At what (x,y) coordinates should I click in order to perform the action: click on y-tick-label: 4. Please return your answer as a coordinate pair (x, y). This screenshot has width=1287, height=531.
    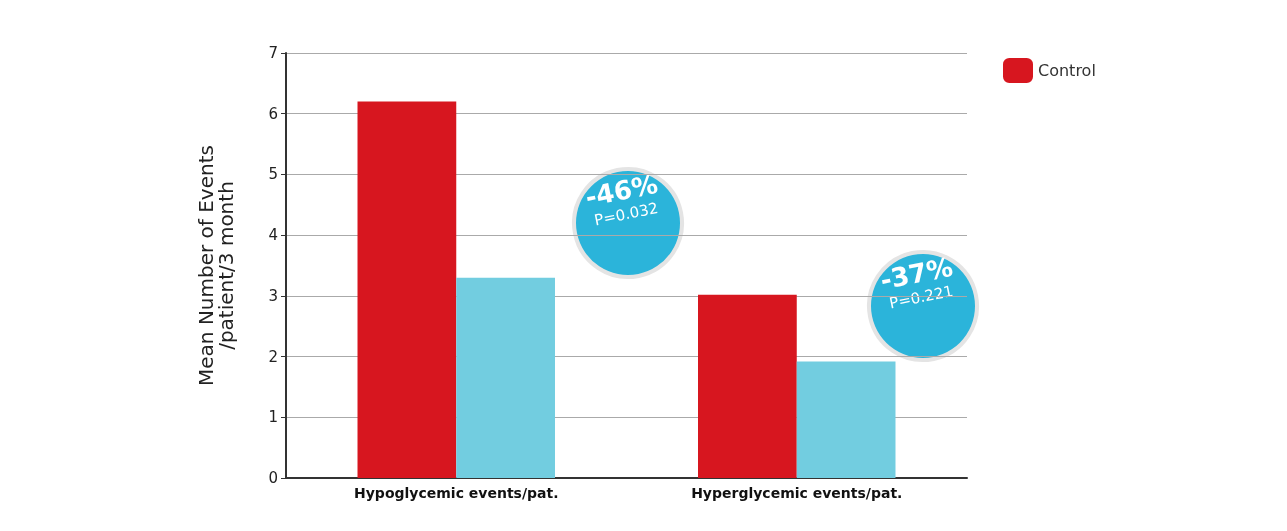
    Looking at the image, I should click on (273, 235).